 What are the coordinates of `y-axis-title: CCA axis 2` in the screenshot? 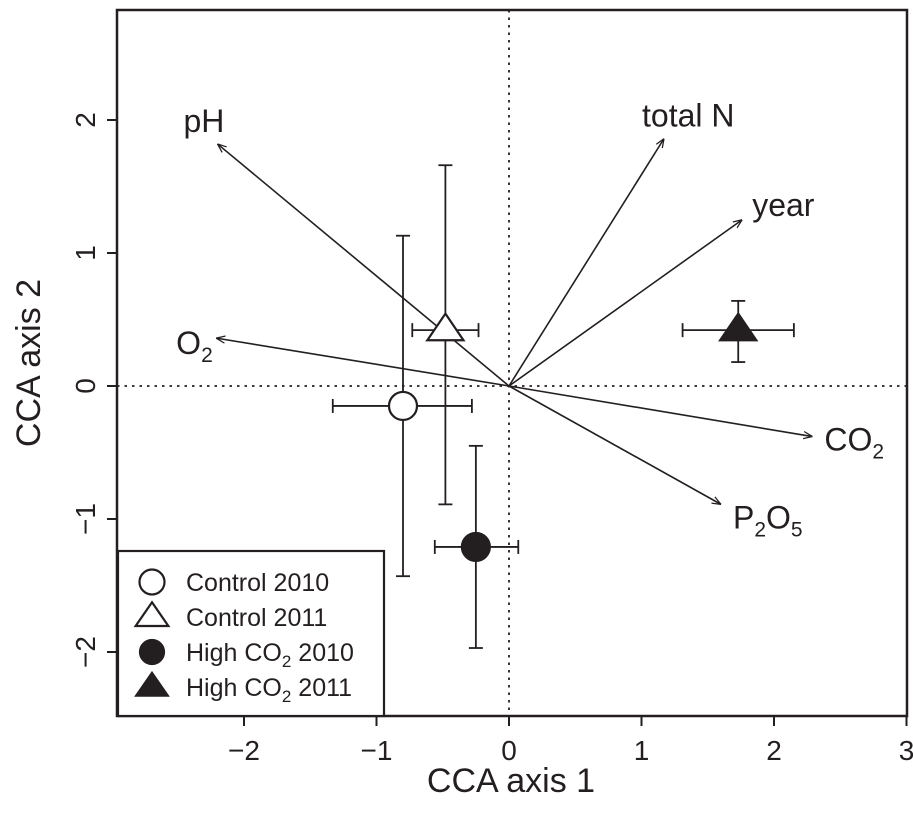 It's located at (29, 363).